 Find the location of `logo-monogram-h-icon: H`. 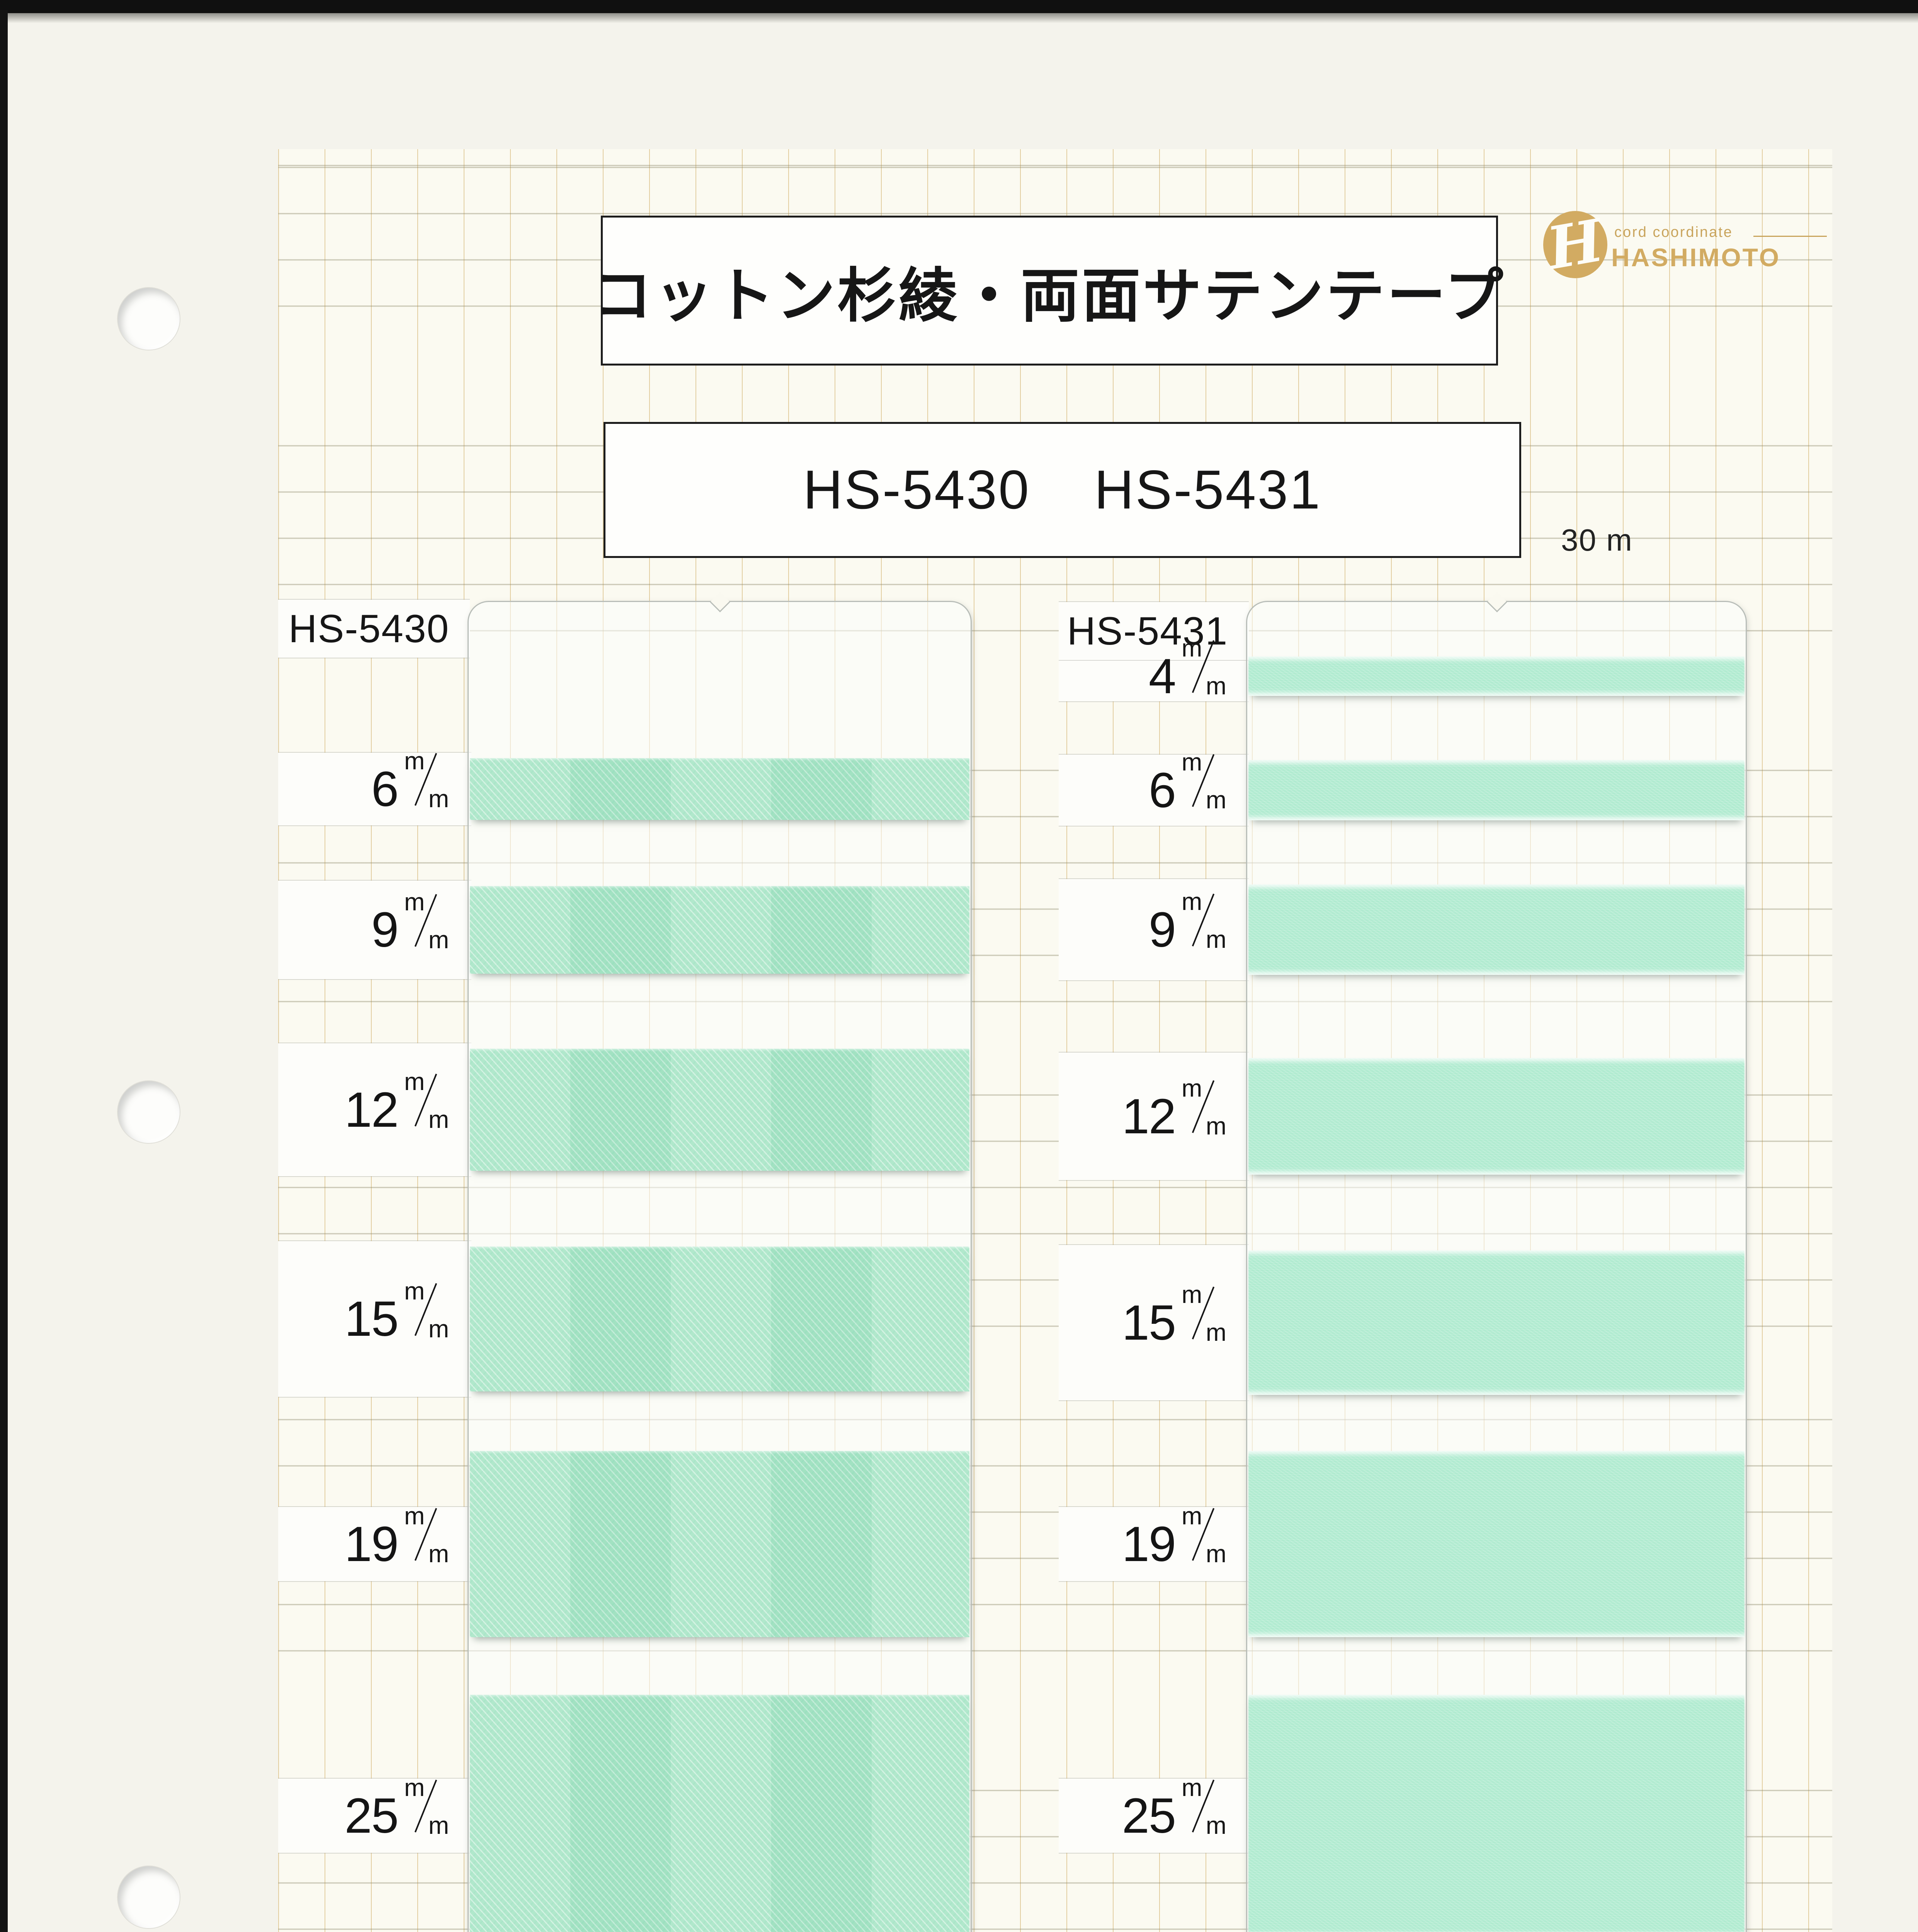

logo-monogram-h-icon: H is located at coordinates (1575, 244).